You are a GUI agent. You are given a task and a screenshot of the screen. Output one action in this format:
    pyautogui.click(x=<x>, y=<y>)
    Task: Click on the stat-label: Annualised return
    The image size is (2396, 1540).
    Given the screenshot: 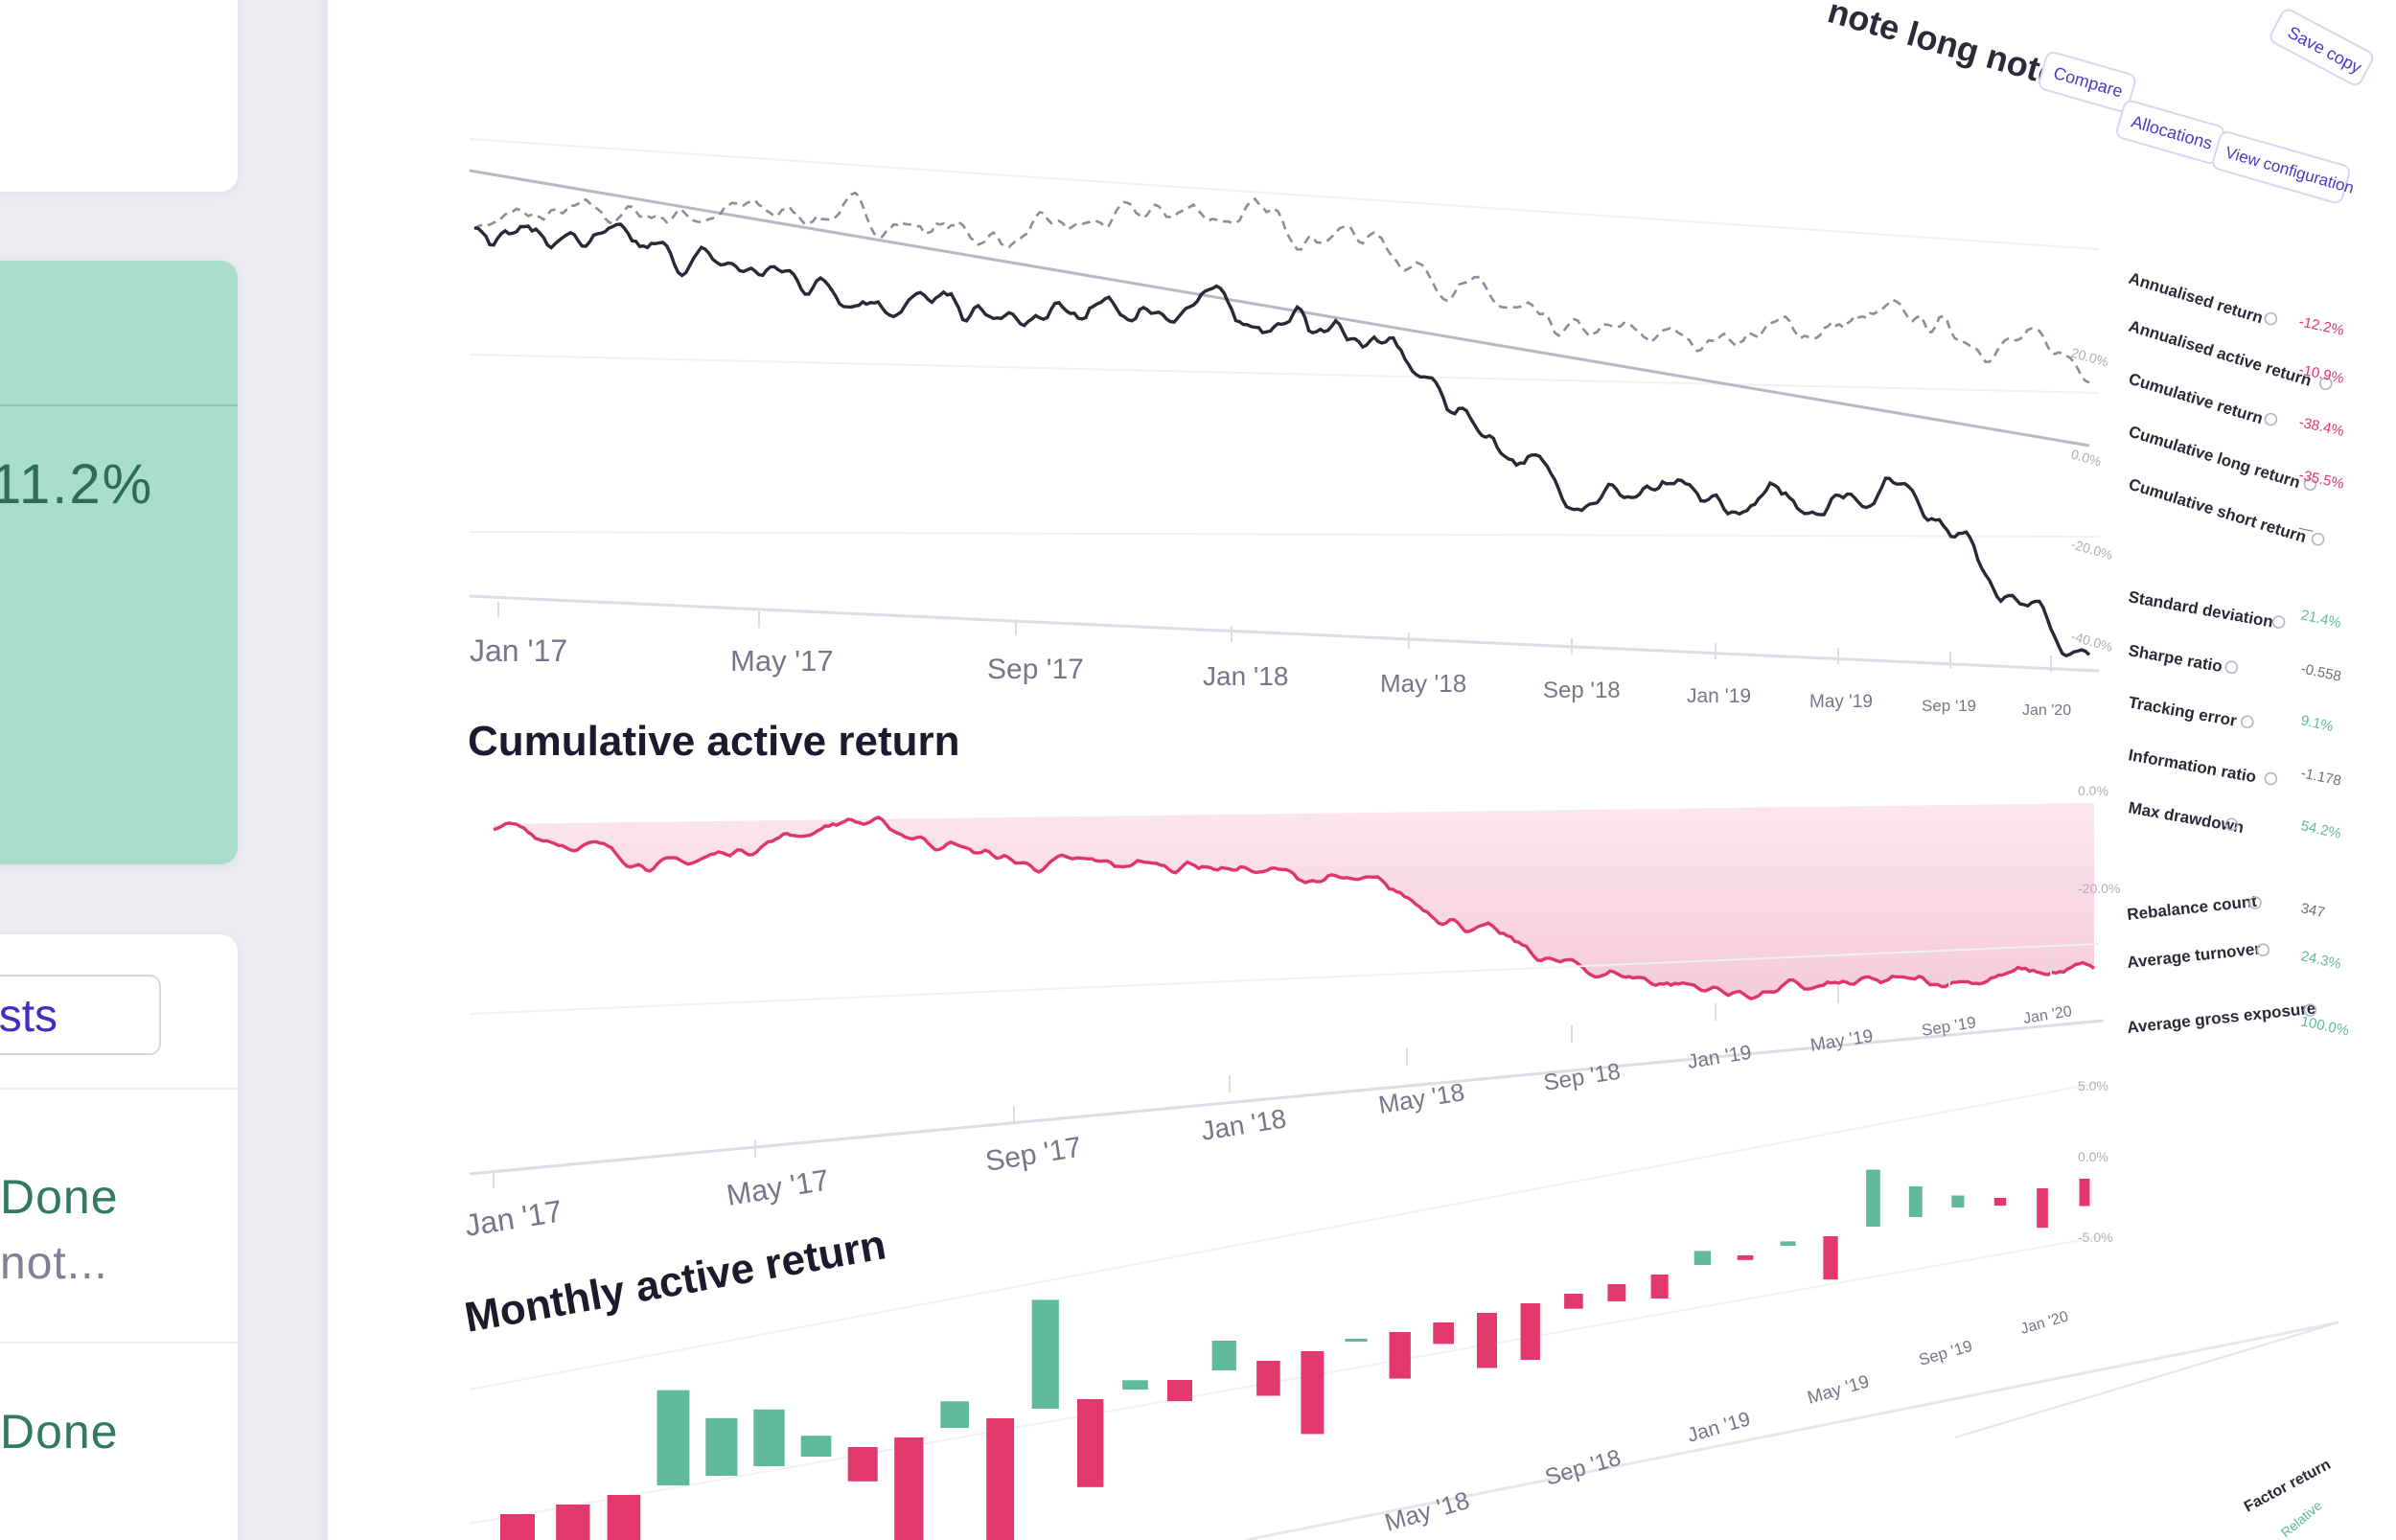 What is the action you would take?
    pyautogui.click(x=2197, y=298)
    